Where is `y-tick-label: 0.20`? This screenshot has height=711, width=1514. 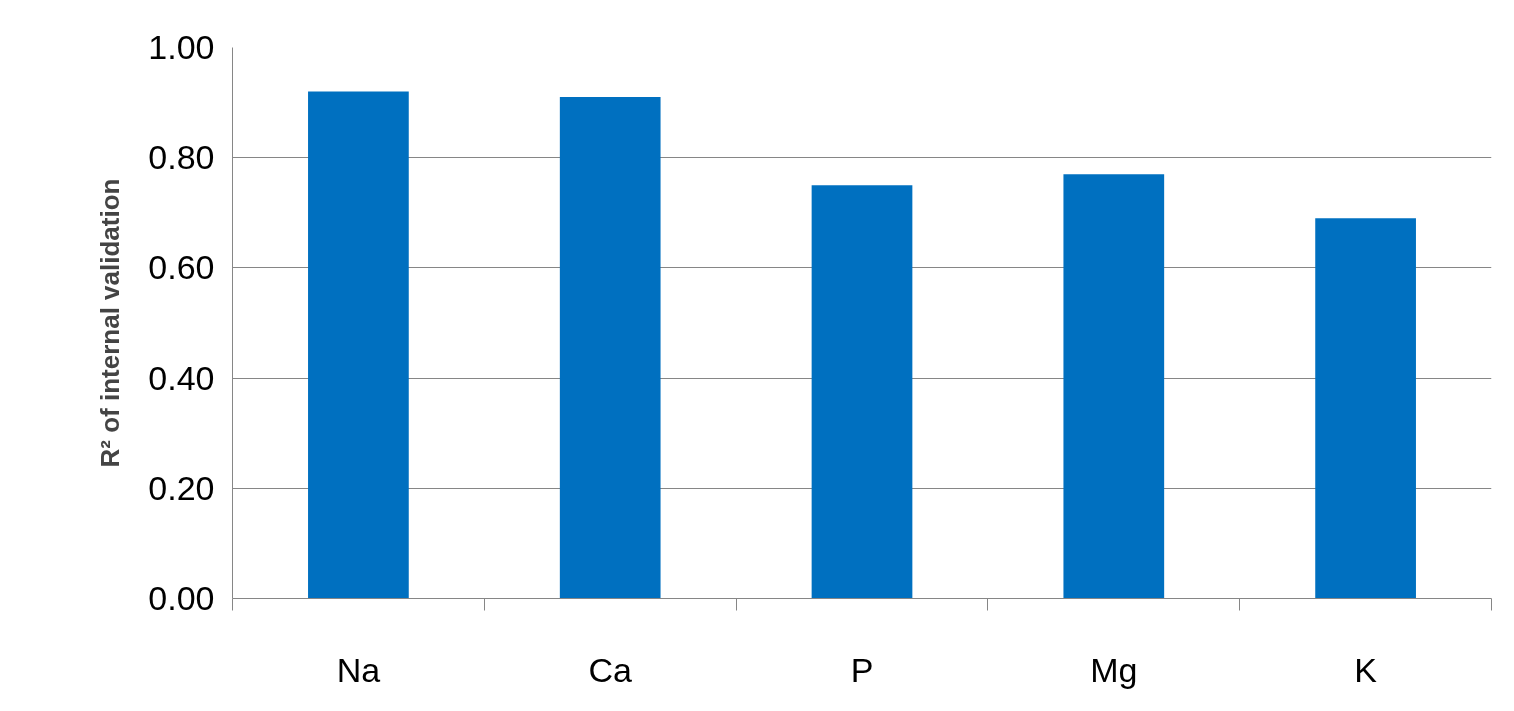
y-tick-label: 0.20 is located at coordinates (181, 487).